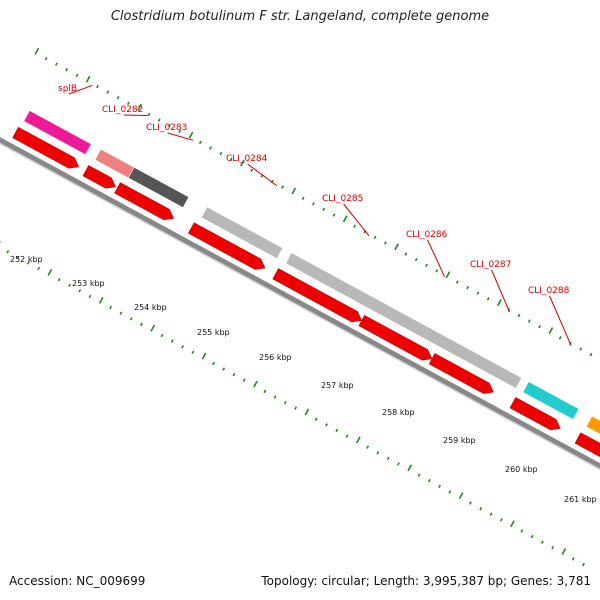  What do you see at coordinates (88, 283) in the screenshot?
I see `kbp-label: 253 kbp` at bounding box center [88, 283].